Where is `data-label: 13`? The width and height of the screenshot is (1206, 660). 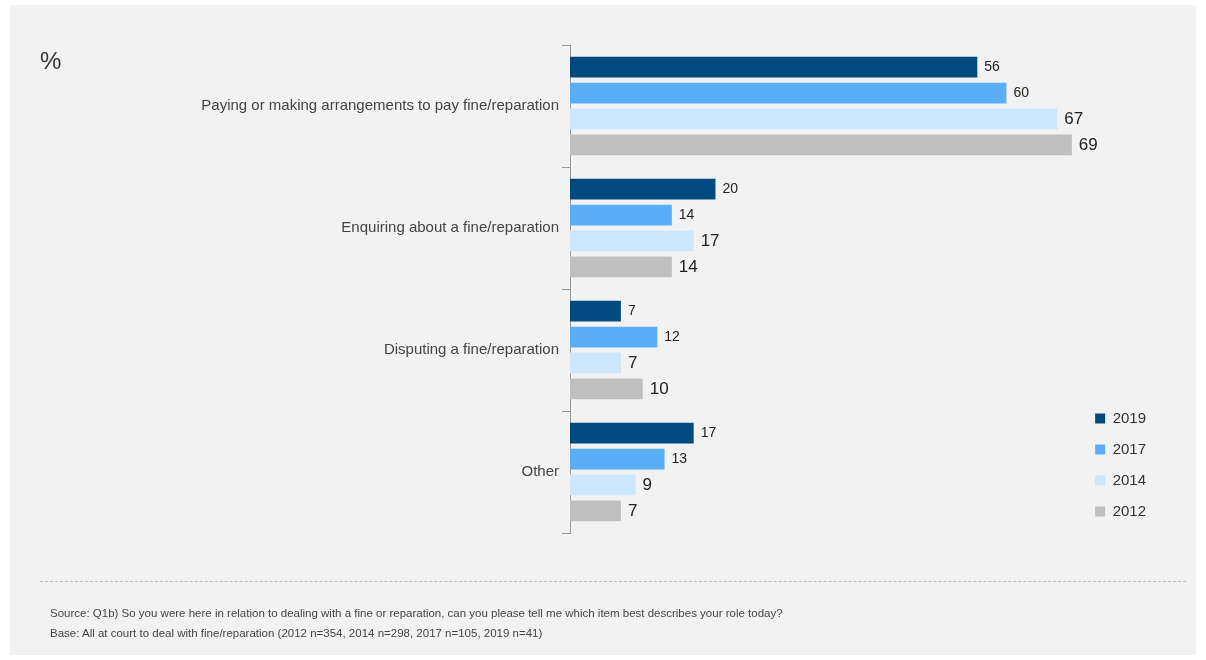 data-label: 13 is located at coordinates (679, 457).